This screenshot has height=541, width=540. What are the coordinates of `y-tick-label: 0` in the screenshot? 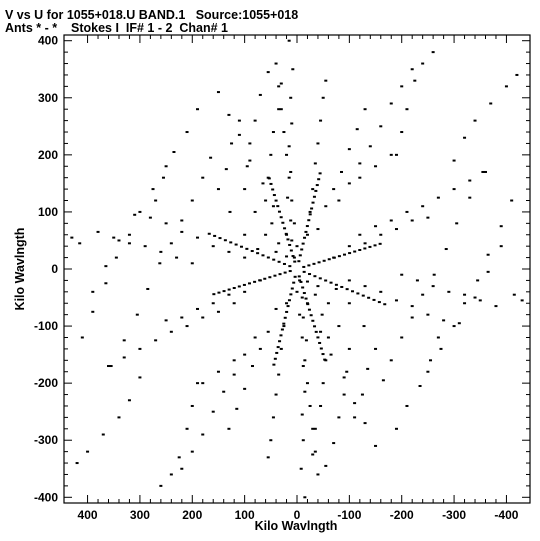 It's located at (54, 269).